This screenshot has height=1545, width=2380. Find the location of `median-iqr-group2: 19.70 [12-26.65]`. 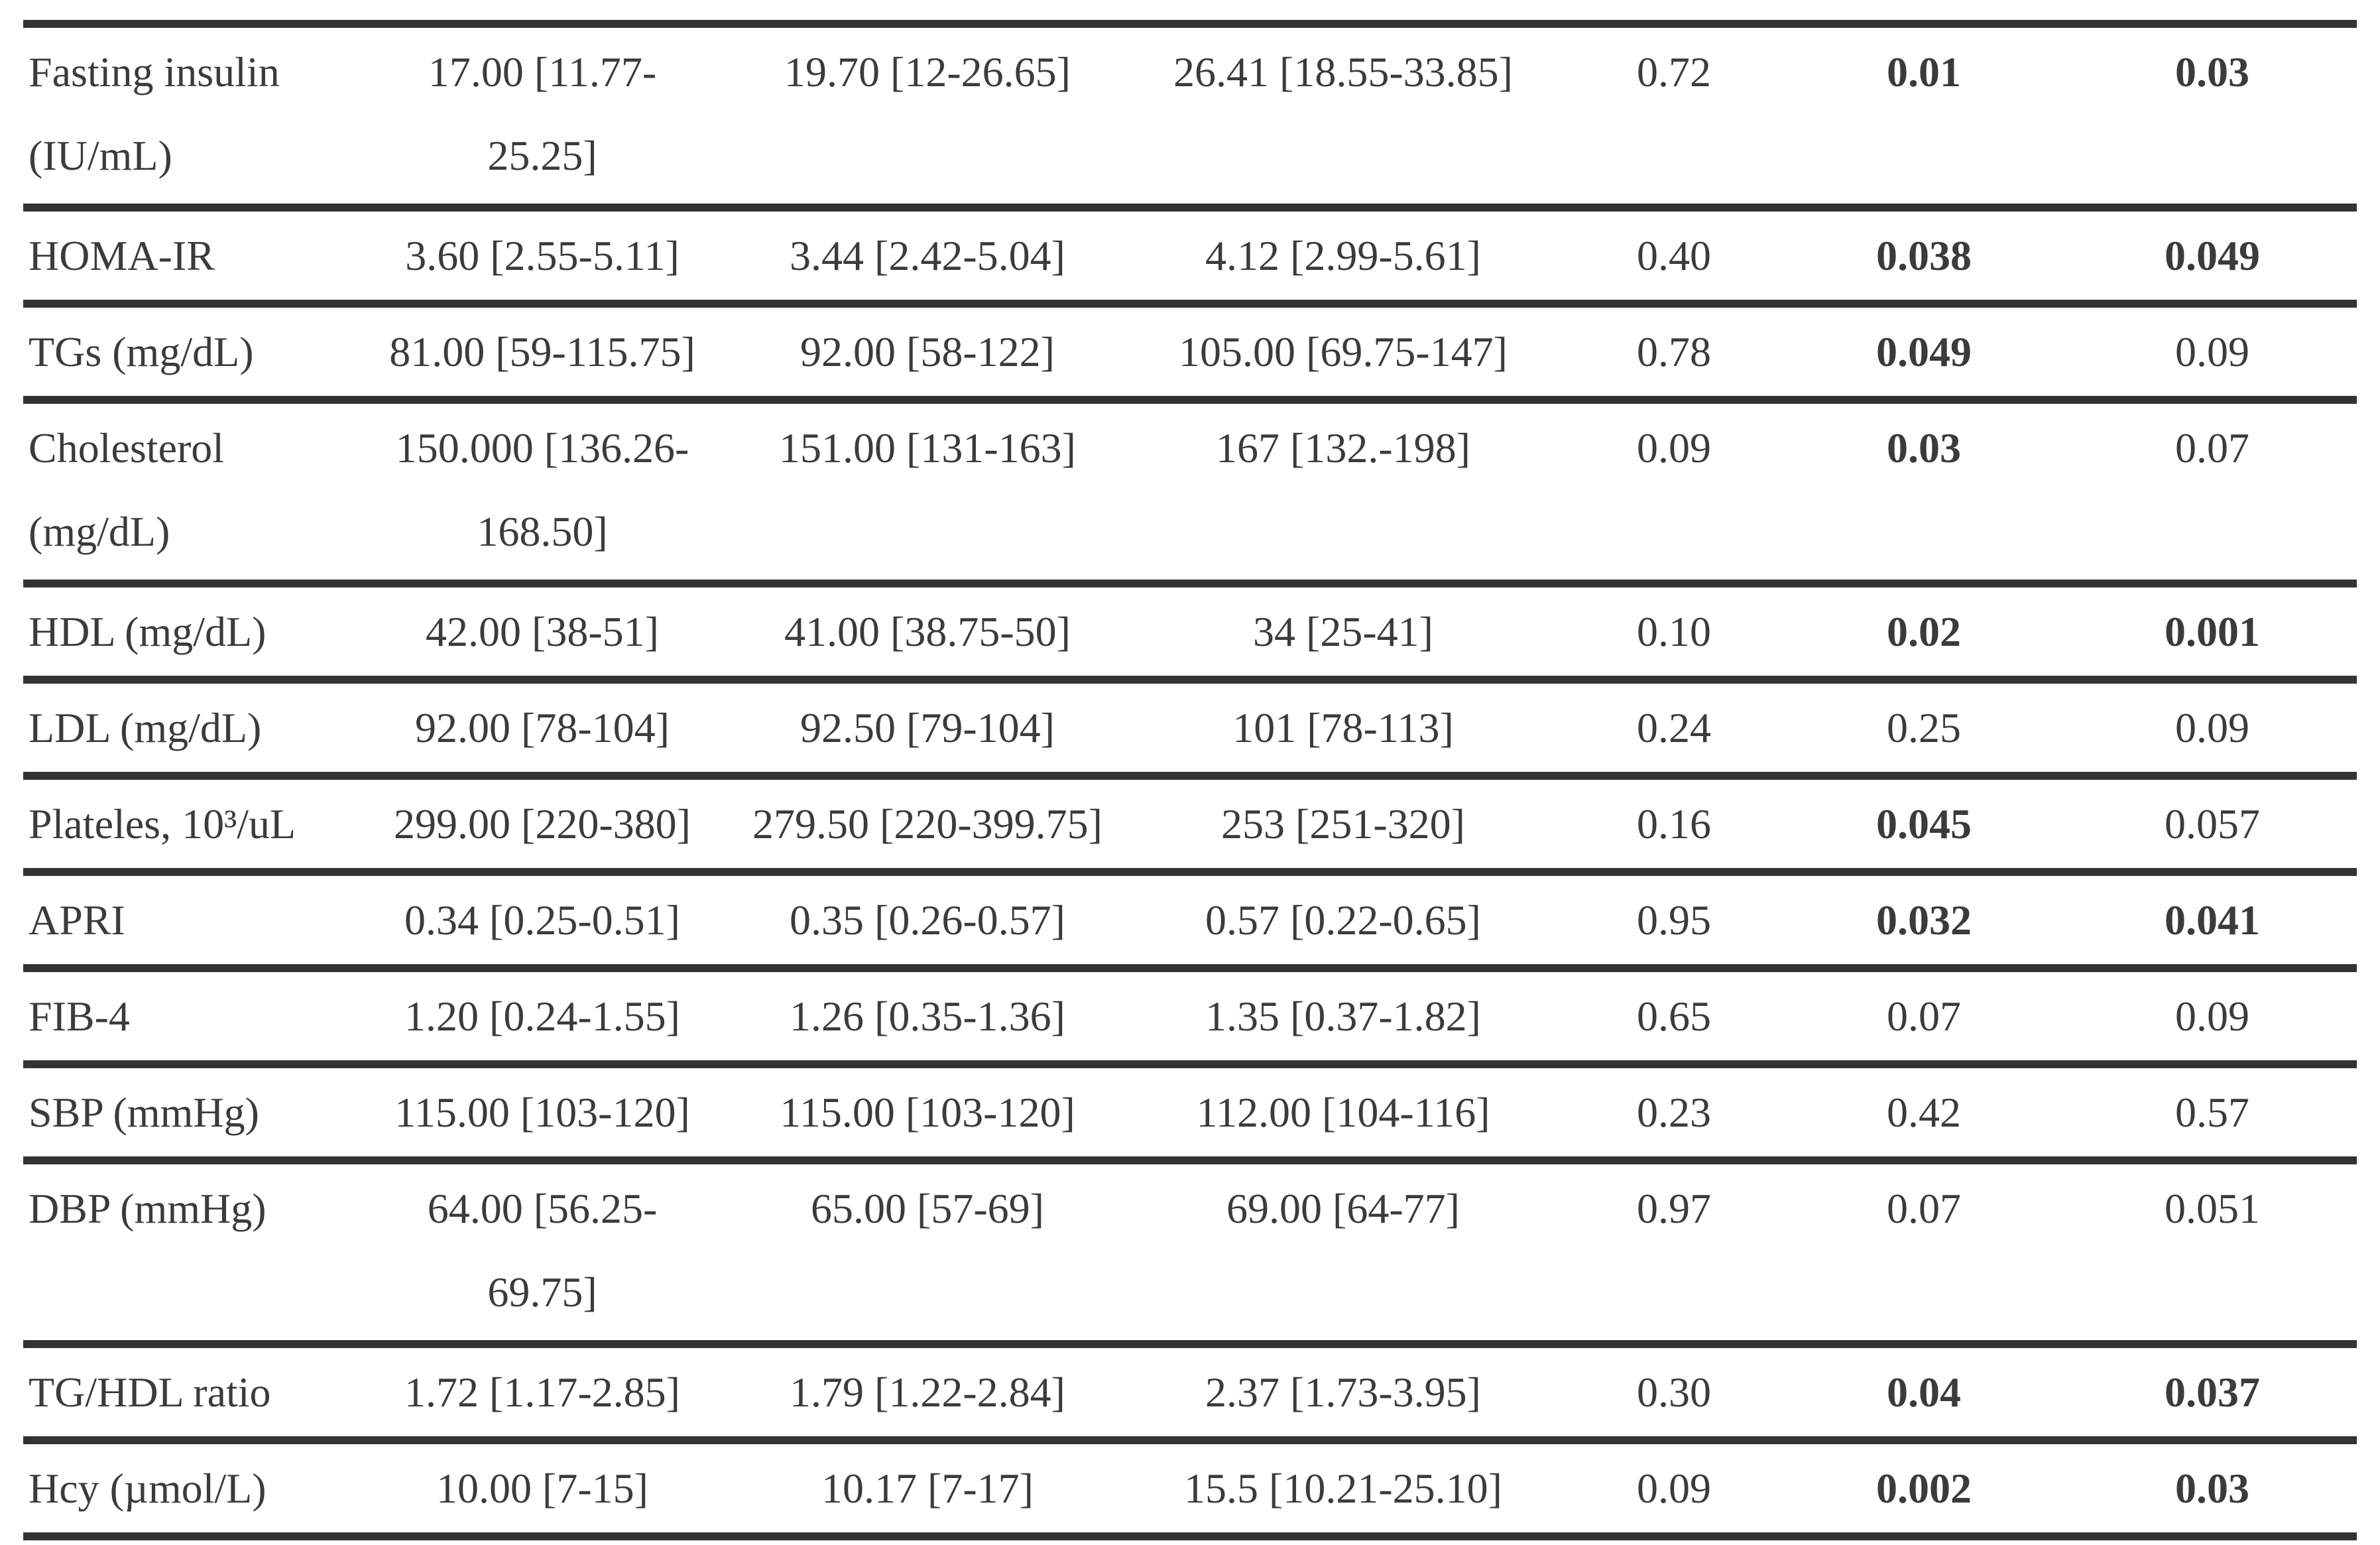

median-iqr-group2: 19.70 [12-26.65] is located at coordinates (927, 71).